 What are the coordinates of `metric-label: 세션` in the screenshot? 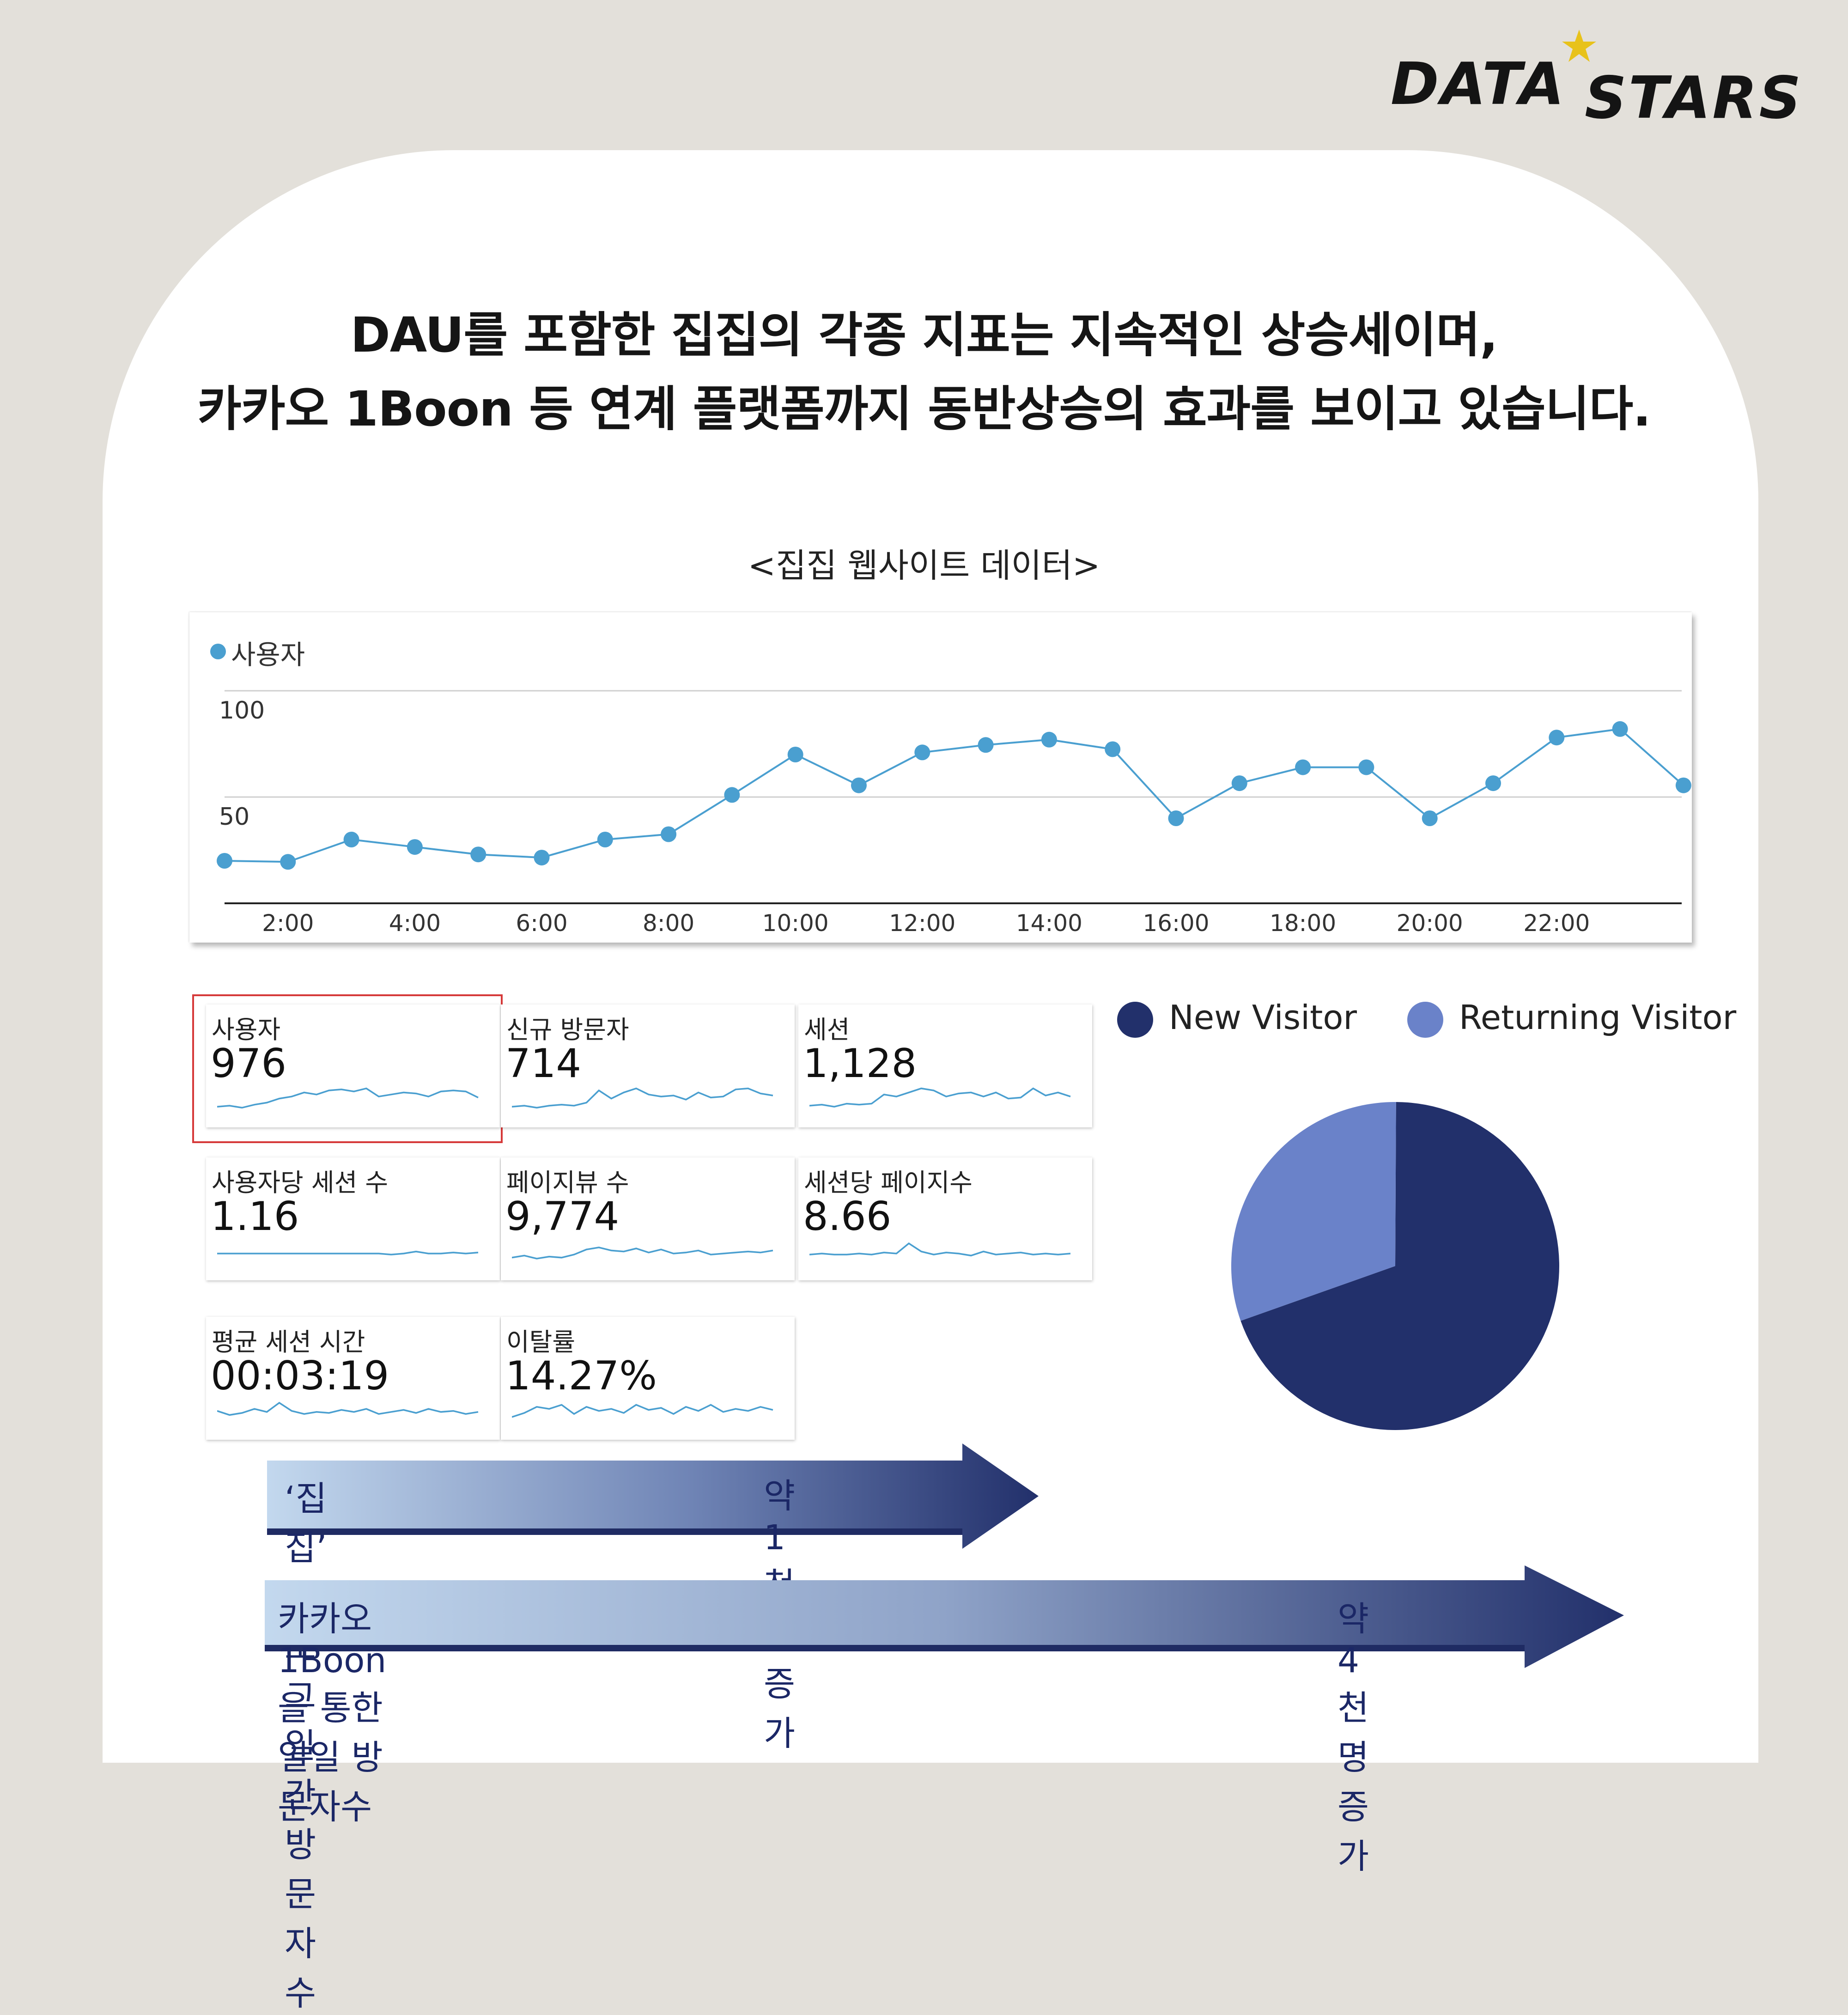 It's located at (827, 1029).